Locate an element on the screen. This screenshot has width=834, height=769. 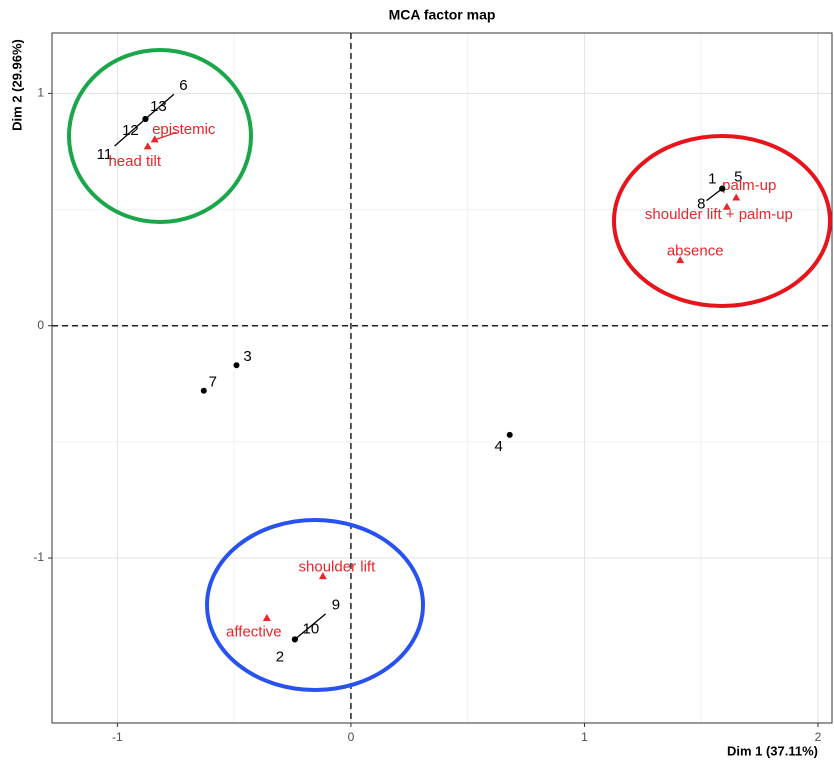
point-label: 3 is located at coordinates (247, 356).